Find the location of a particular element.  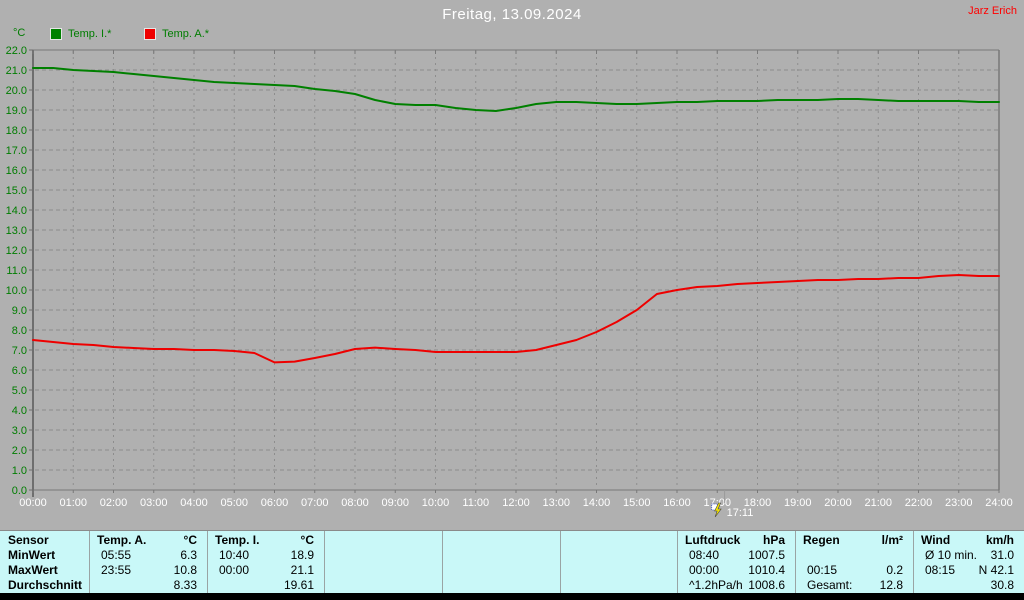

cell-left: 23:55 is located at coordinates (116, 570).